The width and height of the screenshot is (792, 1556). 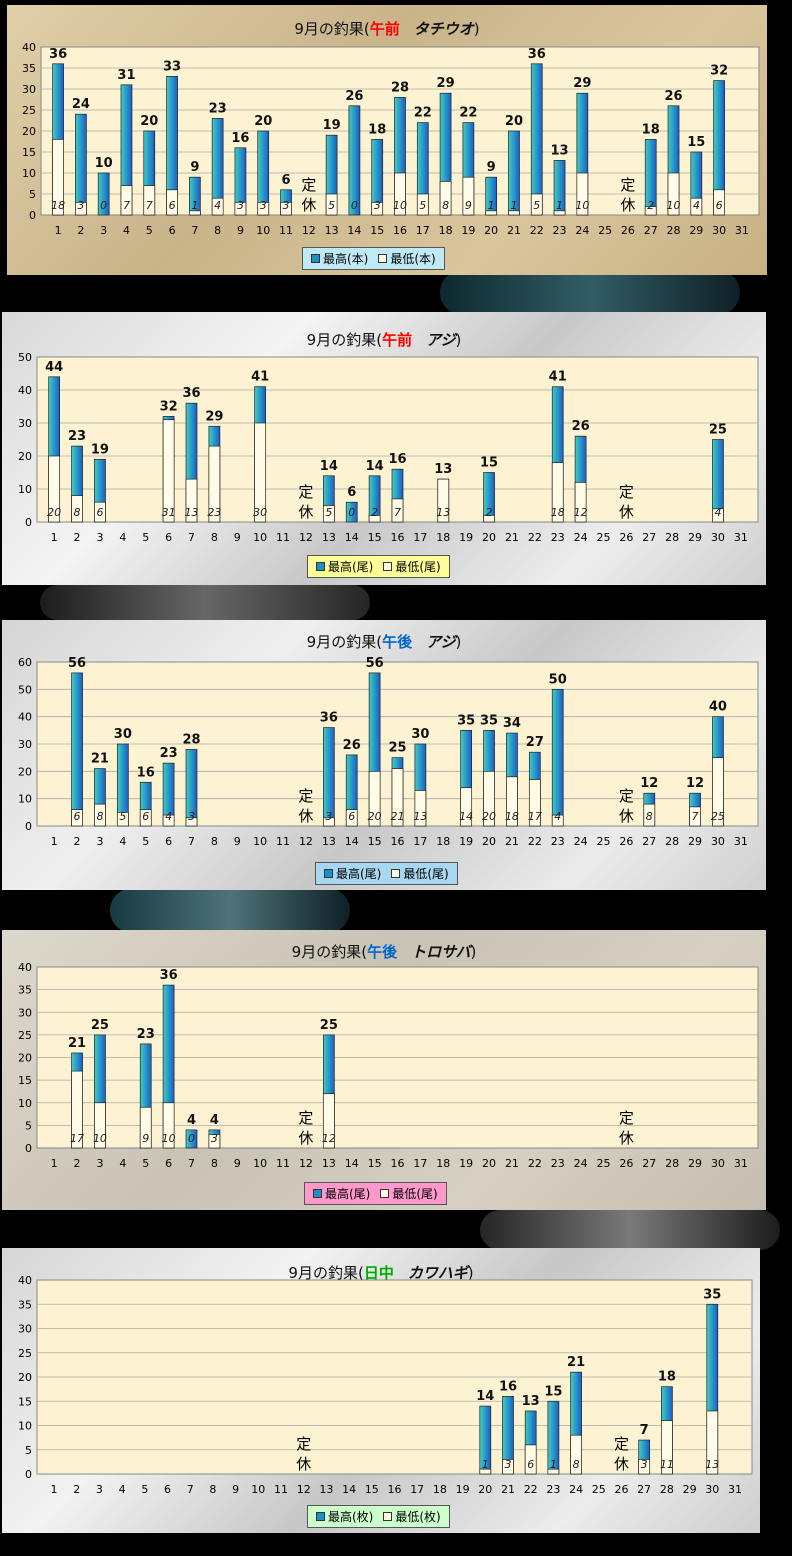 I want to click on x-tick-label: 31, so click(x=735, y=1489).